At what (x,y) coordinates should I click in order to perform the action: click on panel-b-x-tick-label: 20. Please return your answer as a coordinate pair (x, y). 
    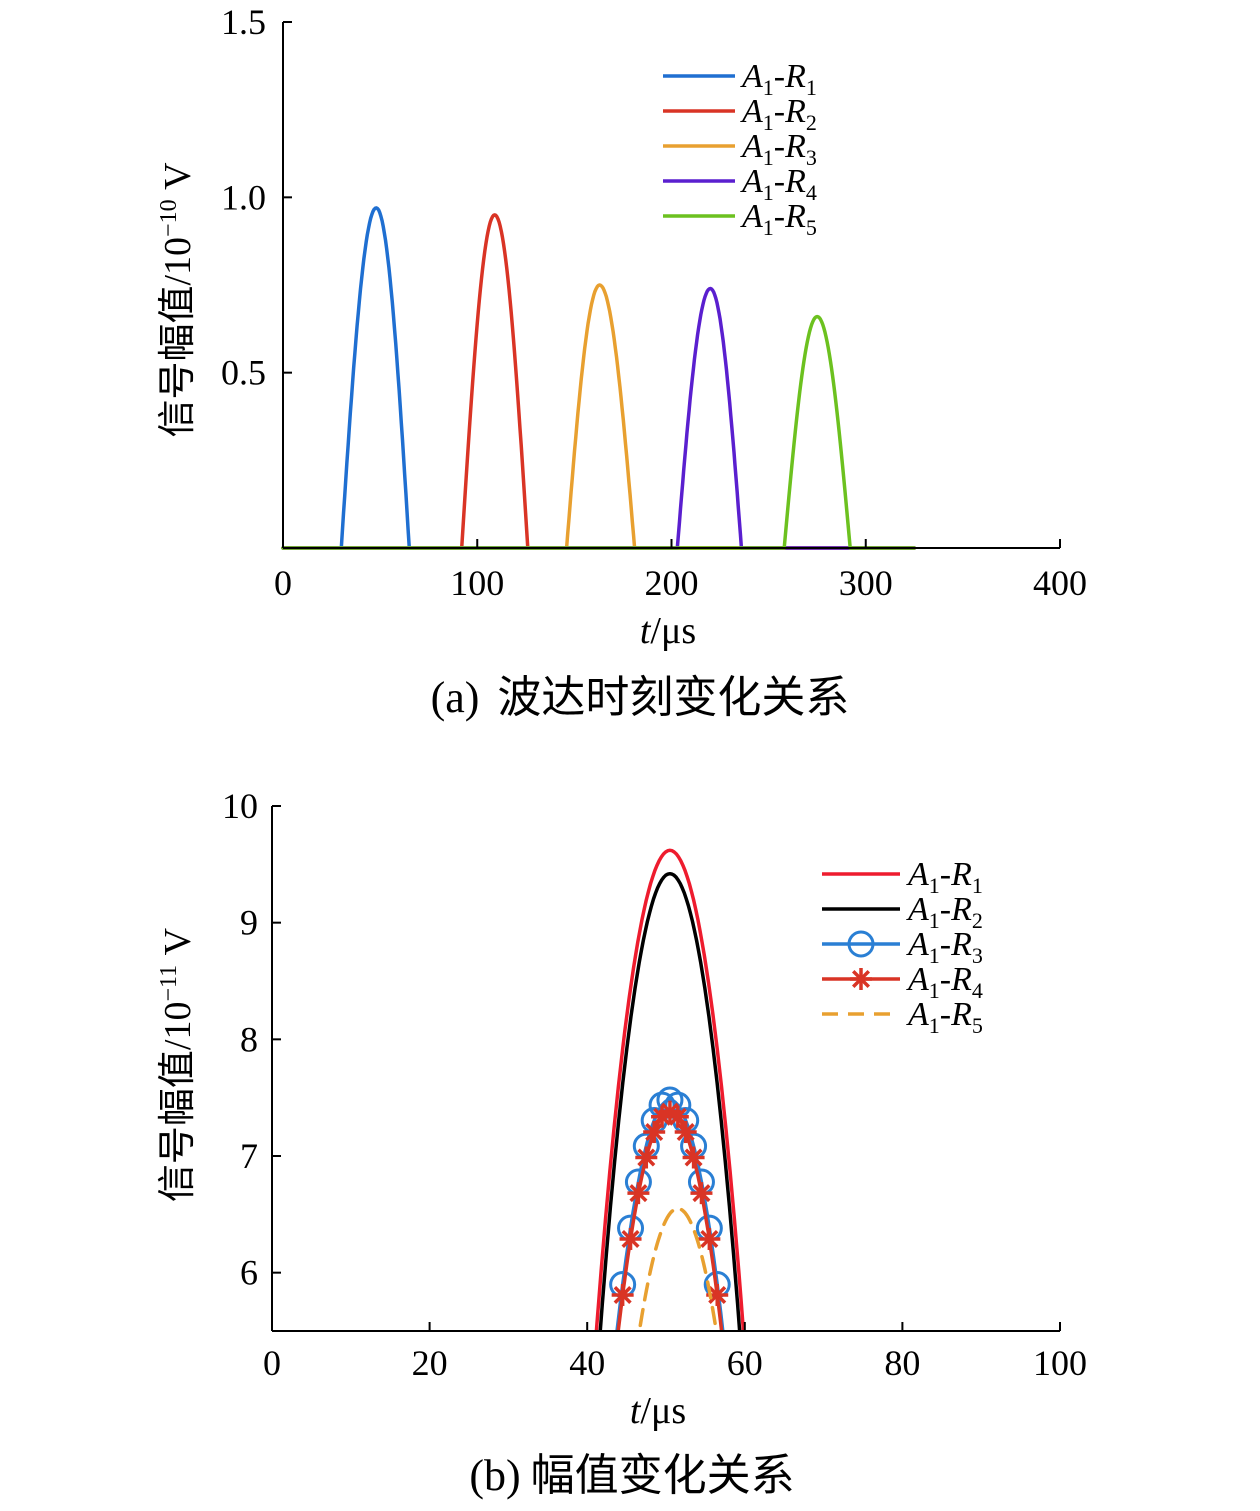
    Looking at the image, I should click on (430, 1363).